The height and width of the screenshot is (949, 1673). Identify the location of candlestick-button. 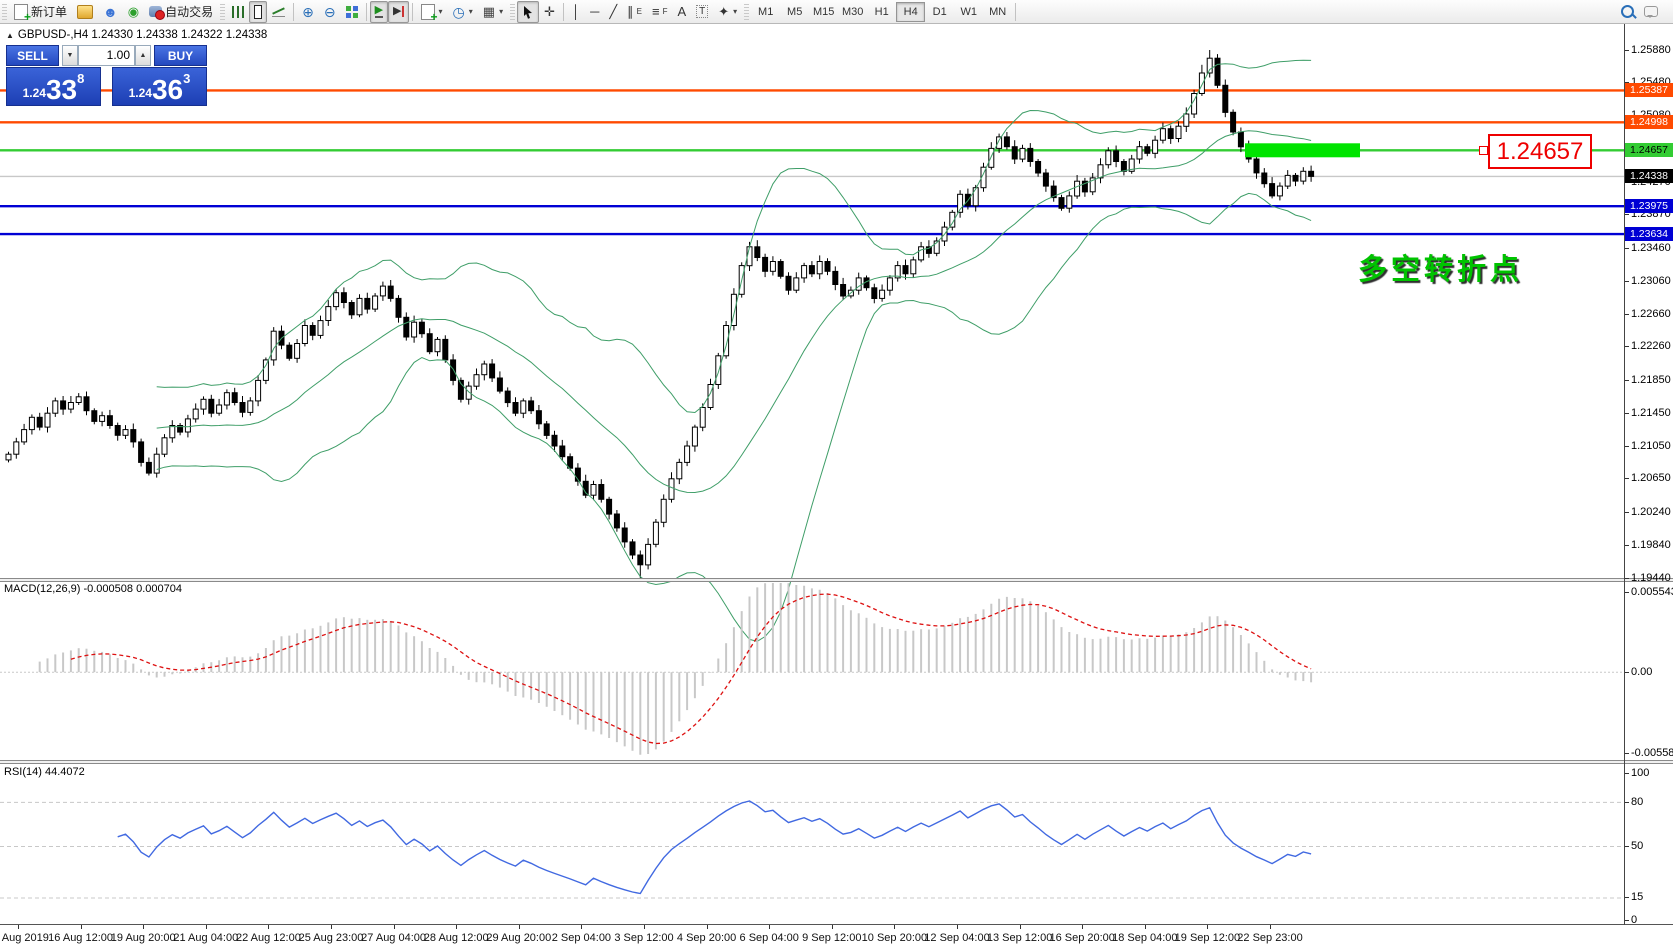
(258, 11).